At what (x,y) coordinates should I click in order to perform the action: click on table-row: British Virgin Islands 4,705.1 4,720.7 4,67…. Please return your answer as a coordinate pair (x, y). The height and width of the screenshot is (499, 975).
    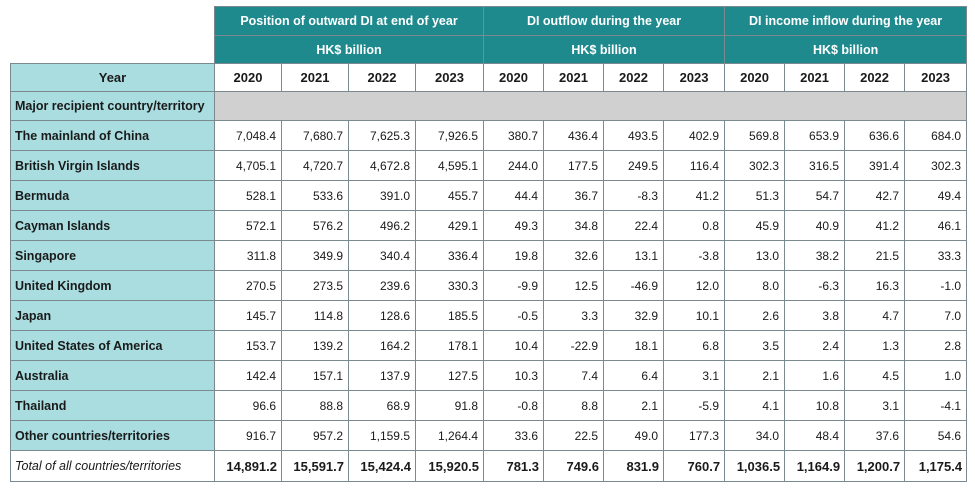
    Looking at the image, I should click on (489, 165).